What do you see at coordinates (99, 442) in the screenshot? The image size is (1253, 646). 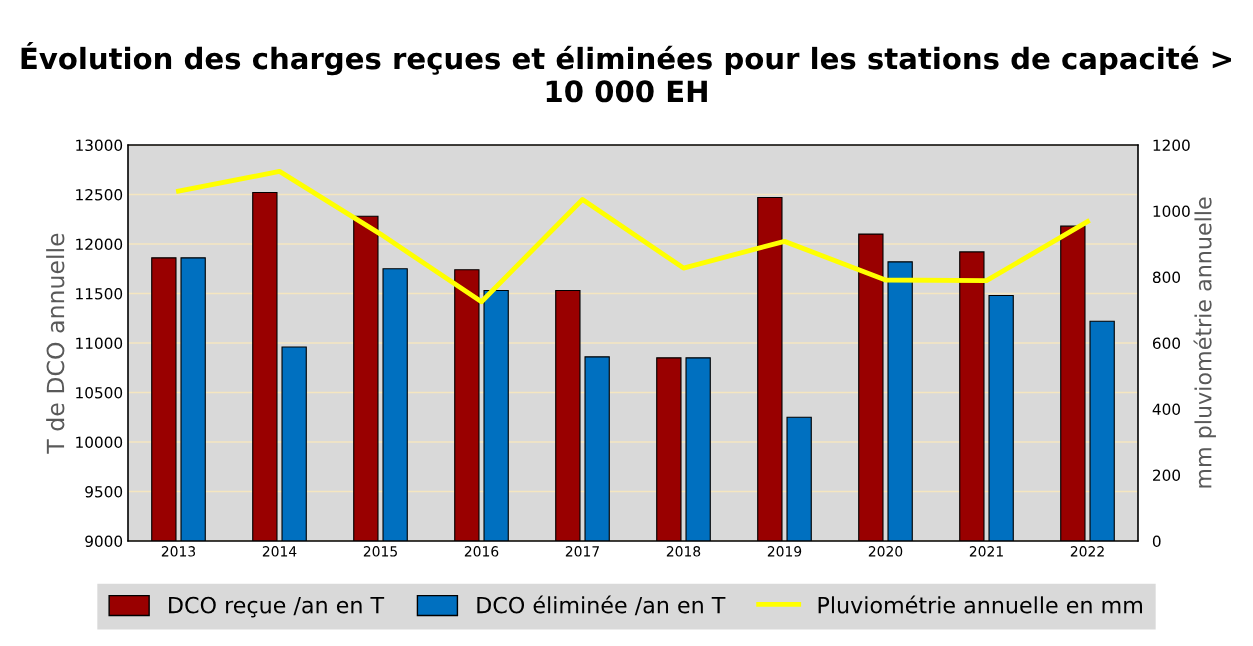 I see `y-tick-label: 10000` at bounding box center [99, 442].